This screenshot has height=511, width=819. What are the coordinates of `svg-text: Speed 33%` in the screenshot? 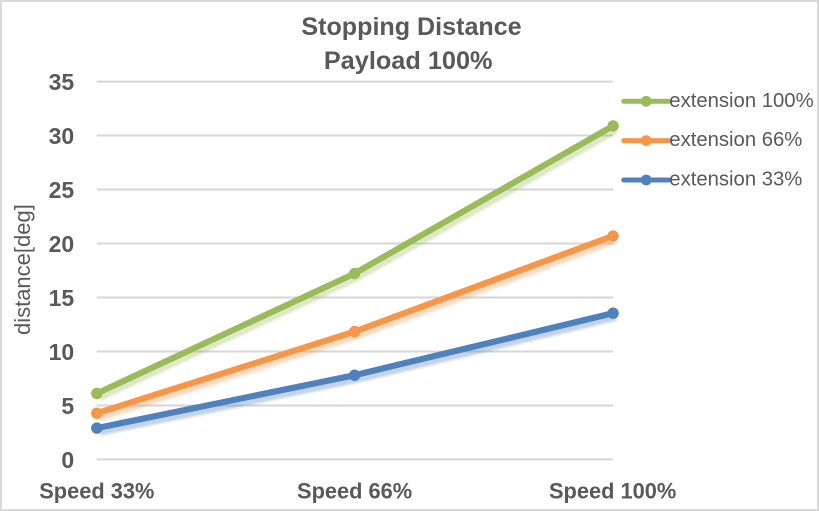 It's located at (96, 490).